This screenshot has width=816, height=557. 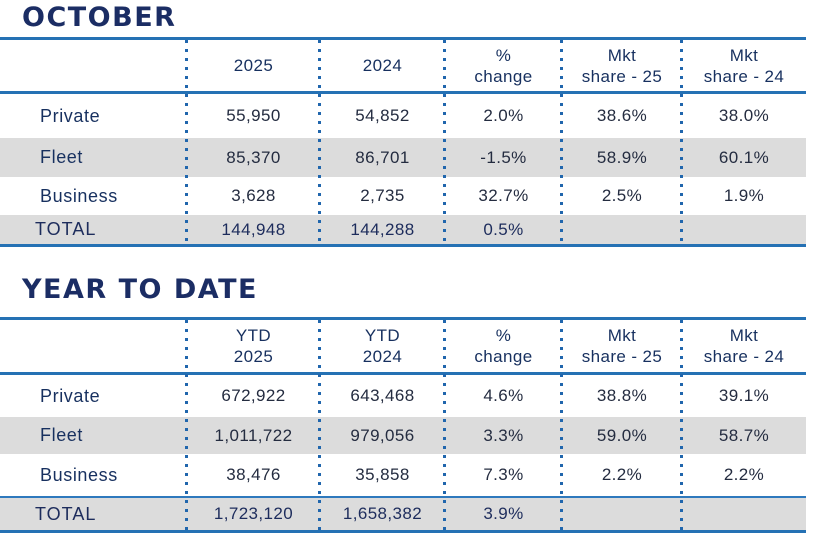 I want to click on cell-mkt-share-25: 2.5%, so click(x=622, y=195).